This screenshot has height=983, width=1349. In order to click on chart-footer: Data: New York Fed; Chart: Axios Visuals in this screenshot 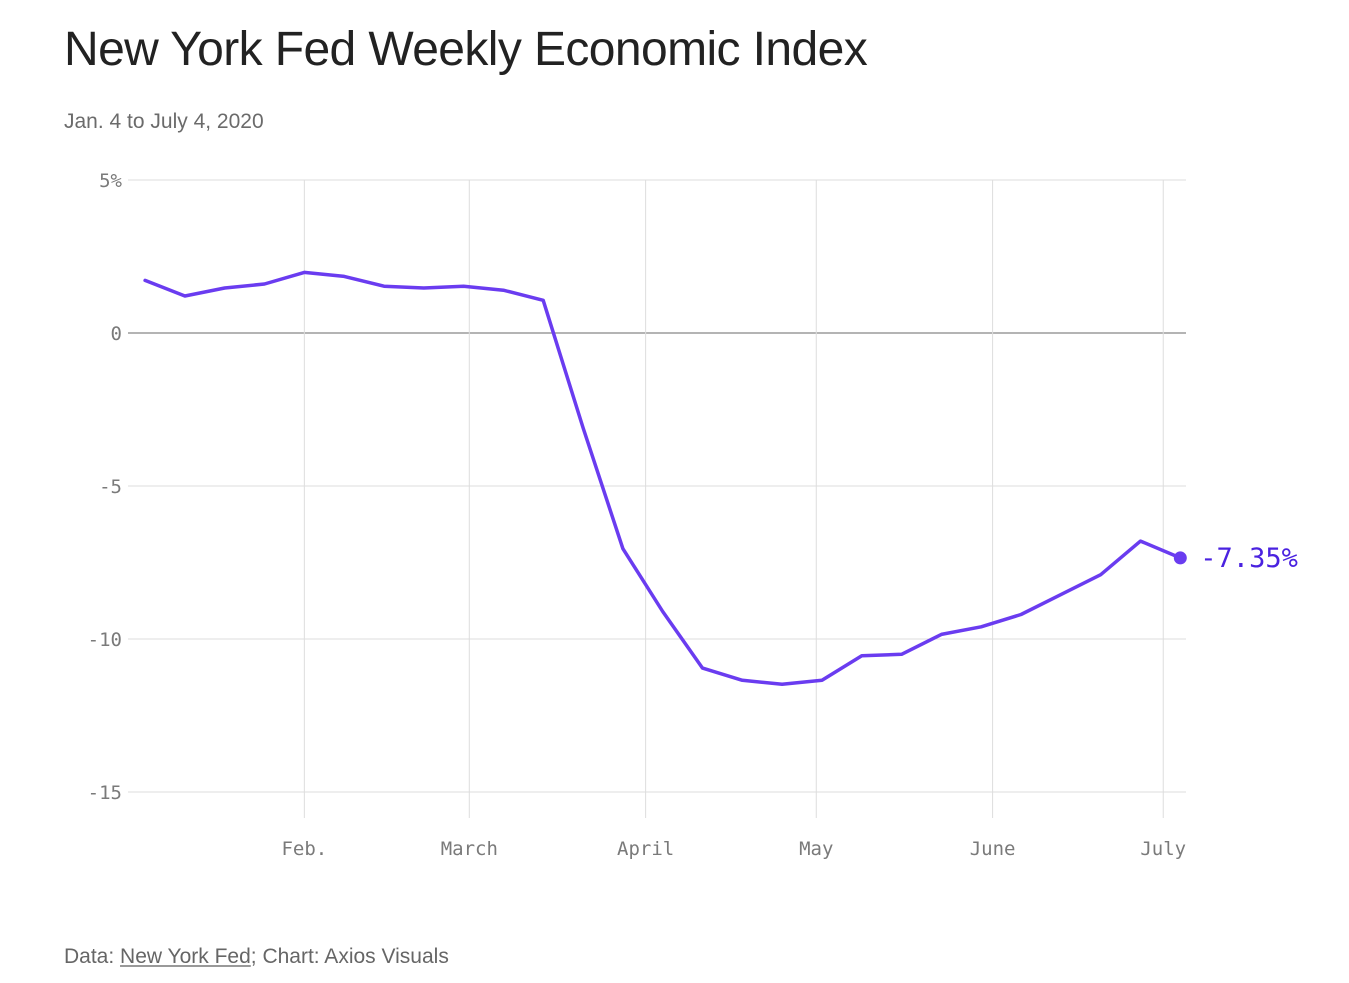, I will do `click(256, 957)`.